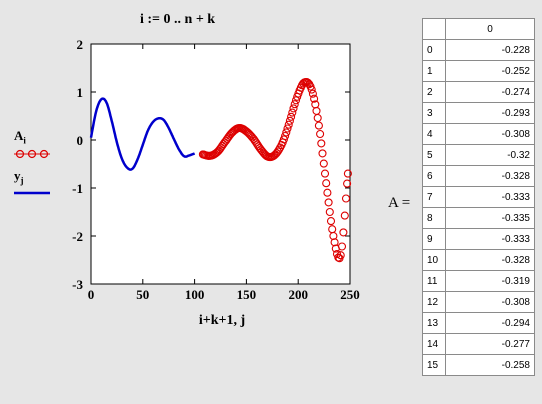 This screenshot has width=542, height=404. I want to click on matrix-cell-value: -0.277, so click(490, 344).